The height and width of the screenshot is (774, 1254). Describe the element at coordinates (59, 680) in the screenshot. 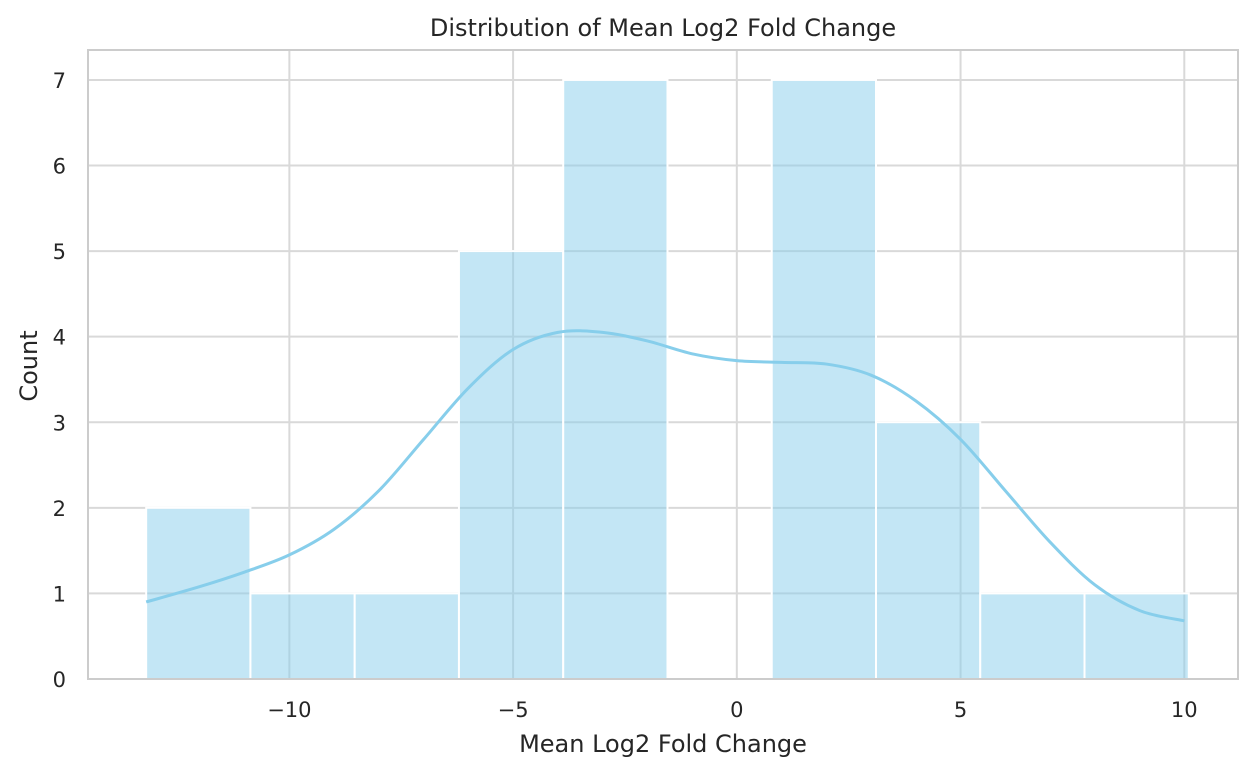

I see `y-tick-label: 0` at that location.